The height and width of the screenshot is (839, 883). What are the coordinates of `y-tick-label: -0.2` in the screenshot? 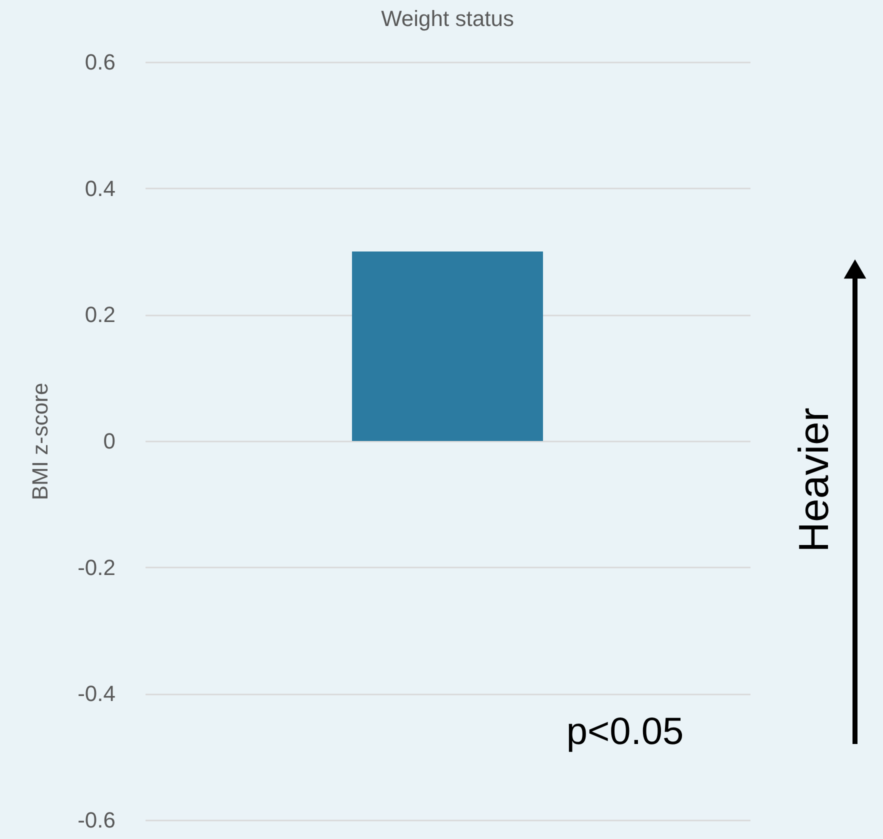 It's located at (97, 567).